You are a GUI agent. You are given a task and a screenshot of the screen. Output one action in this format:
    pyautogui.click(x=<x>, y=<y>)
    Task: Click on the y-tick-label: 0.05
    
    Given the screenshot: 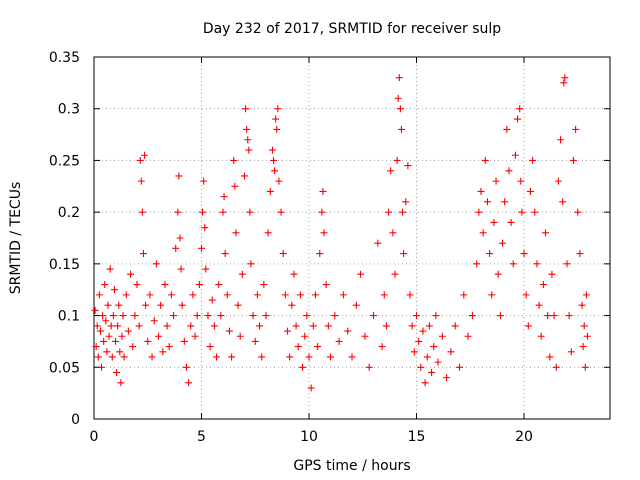 What is the action you would take?
    pyautogui.click(x=64, y=368)
    